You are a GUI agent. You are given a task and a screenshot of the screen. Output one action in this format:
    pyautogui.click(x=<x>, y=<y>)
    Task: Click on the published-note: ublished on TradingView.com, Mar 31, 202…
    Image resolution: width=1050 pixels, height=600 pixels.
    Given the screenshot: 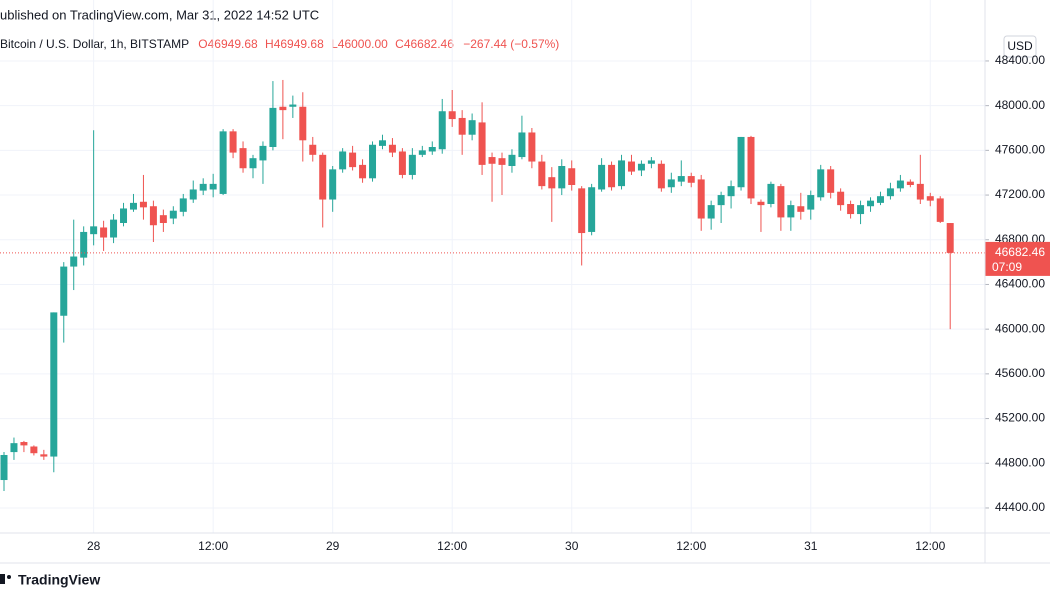 What is the action you would take?
    pyautogui.click(x=159, y=14)
    